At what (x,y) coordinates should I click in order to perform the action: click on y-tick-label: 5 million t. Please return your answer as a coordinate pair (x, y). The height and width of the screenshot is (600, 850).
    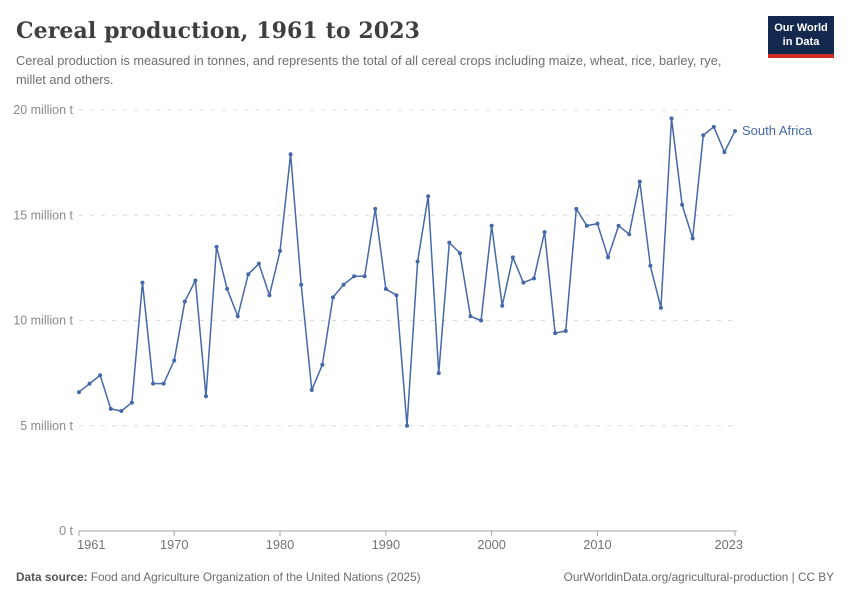
    Looking at the image, I should click on (46, 426).